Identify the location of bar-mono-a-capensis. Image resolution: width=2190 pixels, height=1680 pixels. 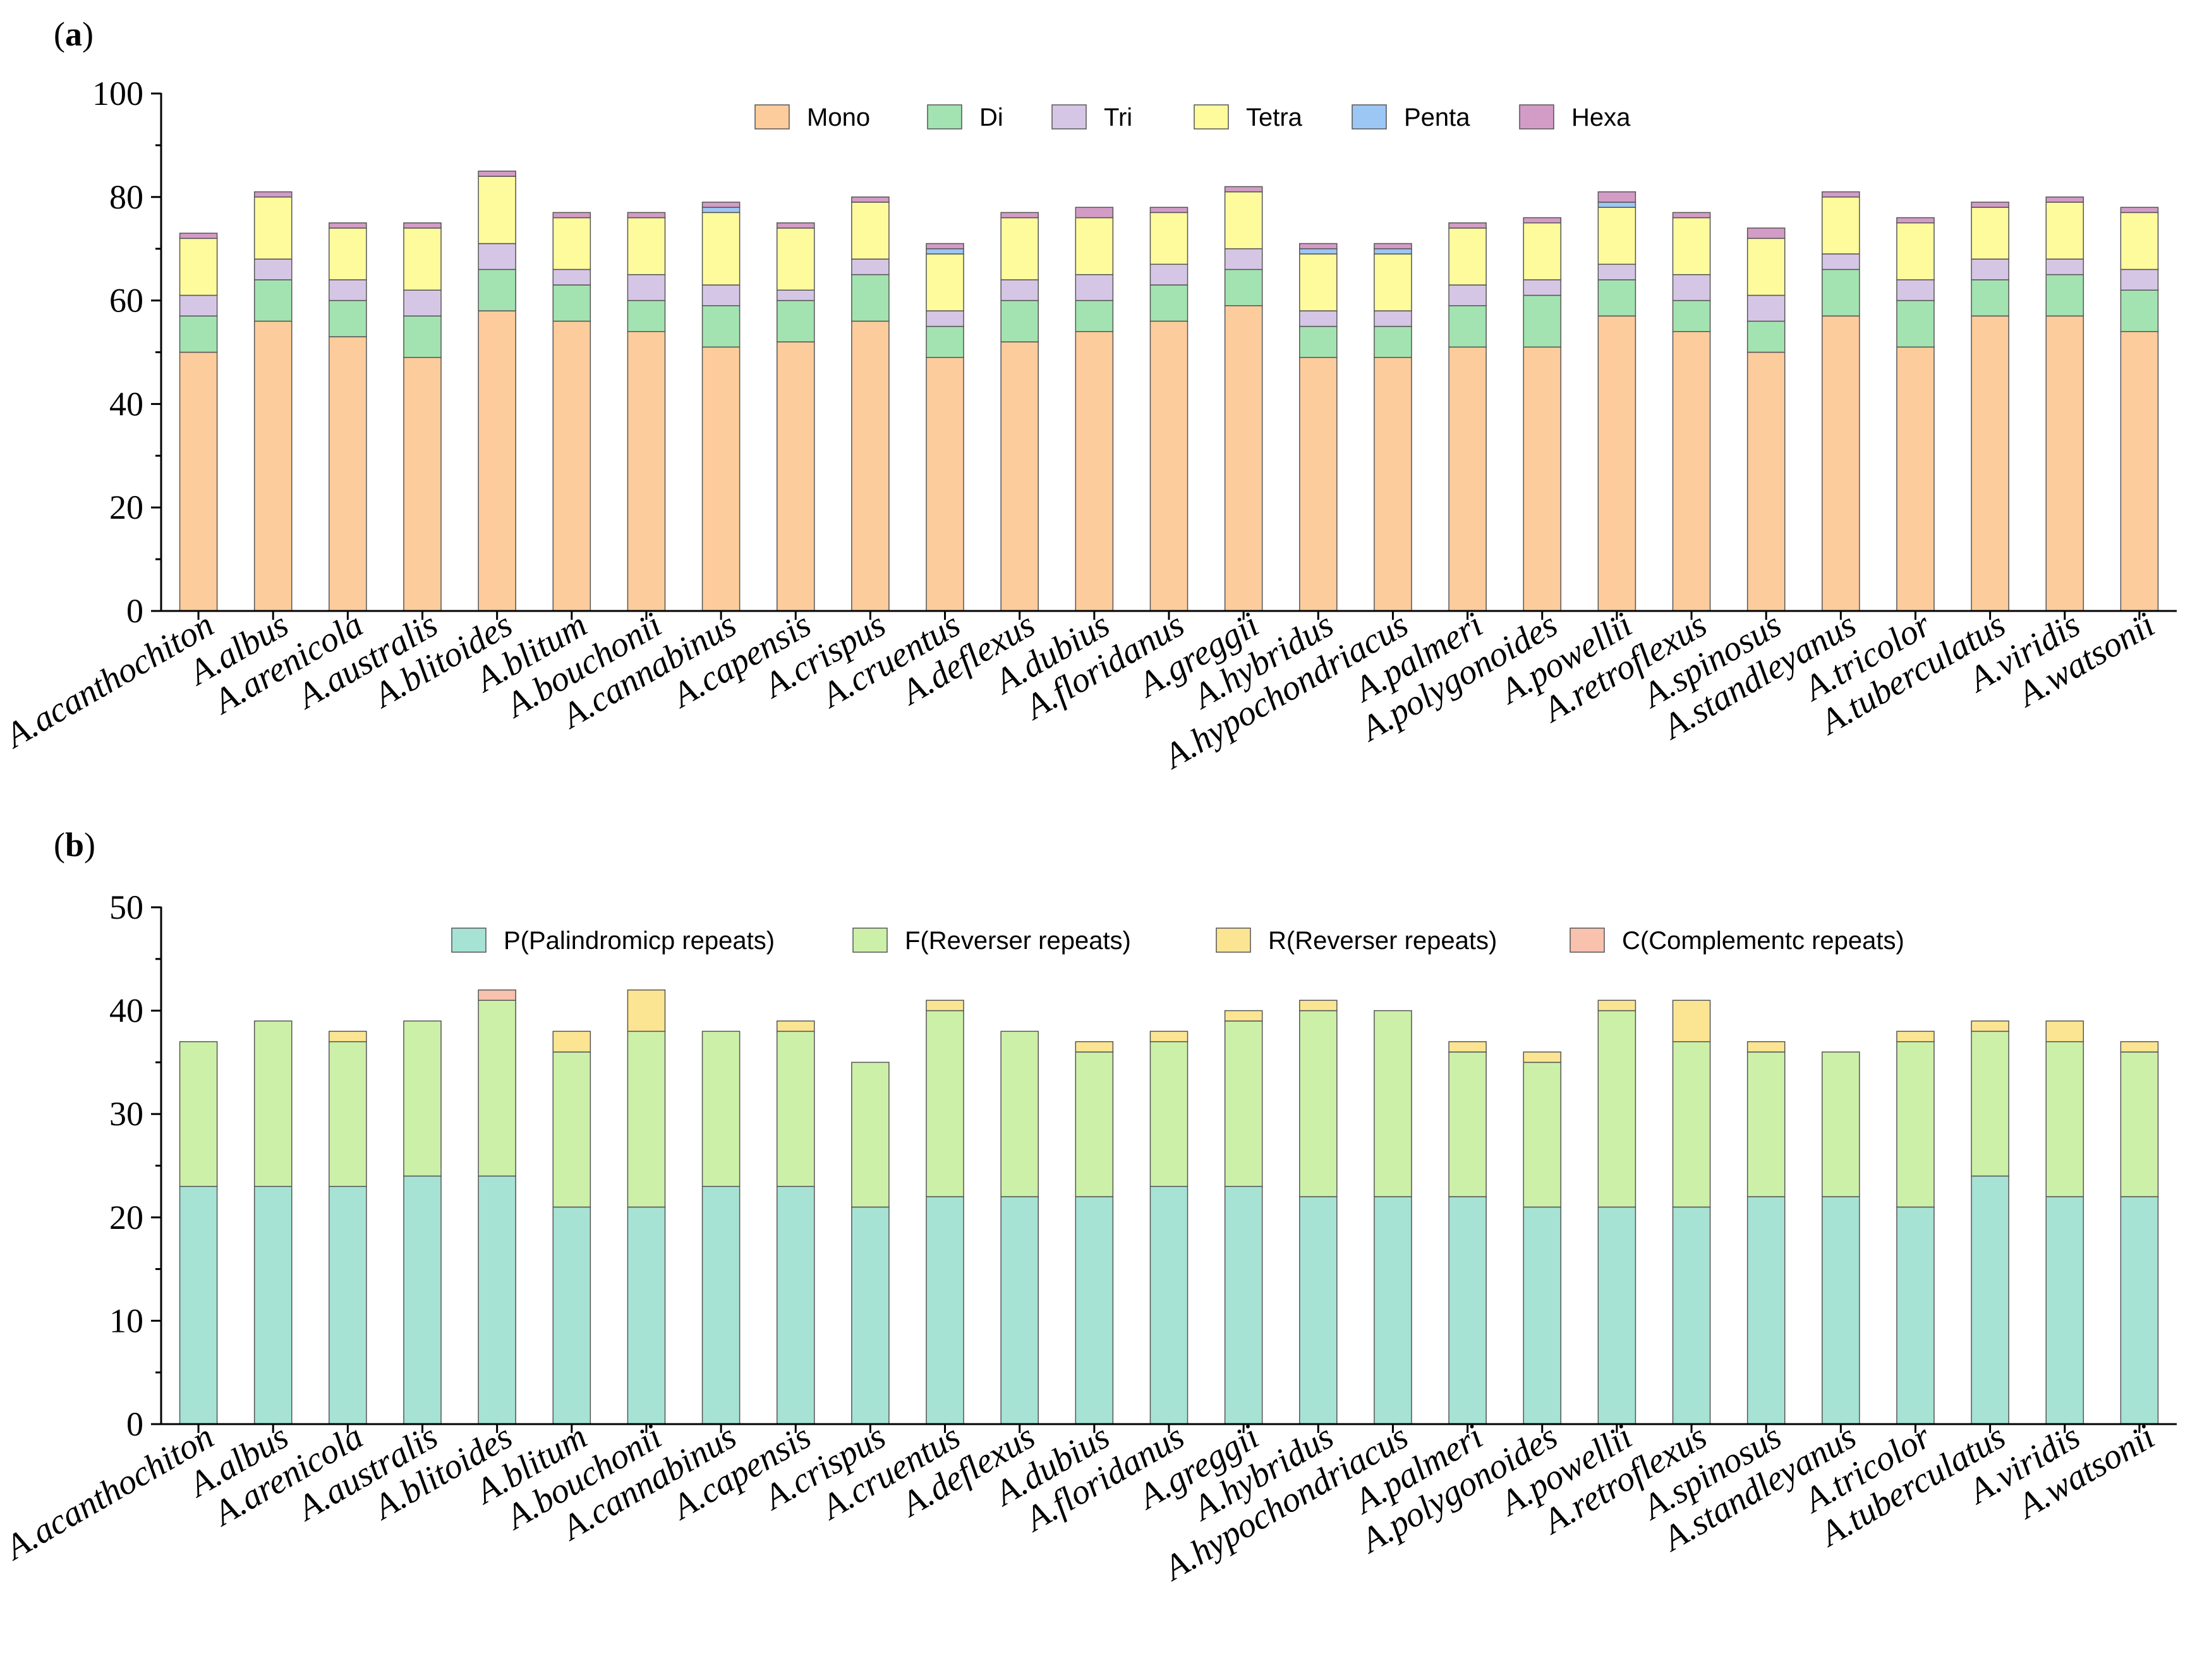
(795, 476).